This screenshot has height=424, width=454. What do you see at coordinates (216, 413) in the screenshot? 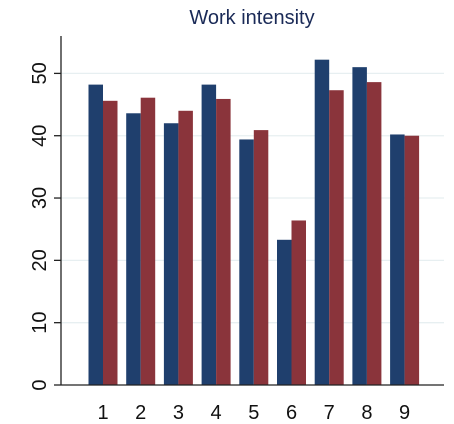
I see `x-tick-label: 4` at bounding box center [216, 413].